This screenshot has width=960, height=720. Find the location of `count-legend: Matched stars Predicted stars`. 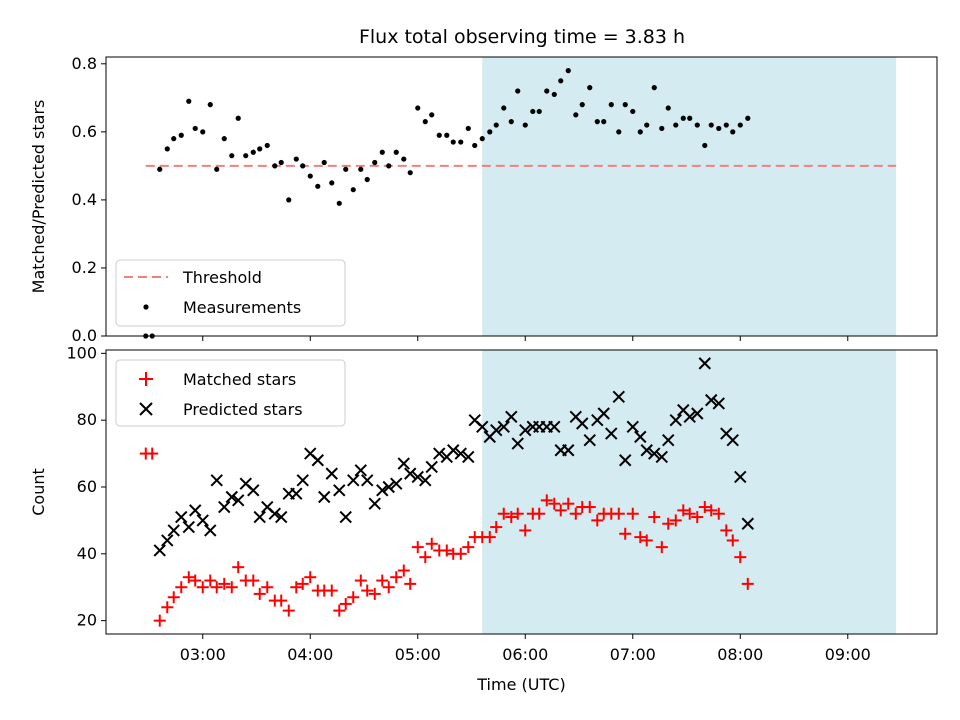

count-legend: Matched stars Predicted stars is located at coordinates (230, 393).